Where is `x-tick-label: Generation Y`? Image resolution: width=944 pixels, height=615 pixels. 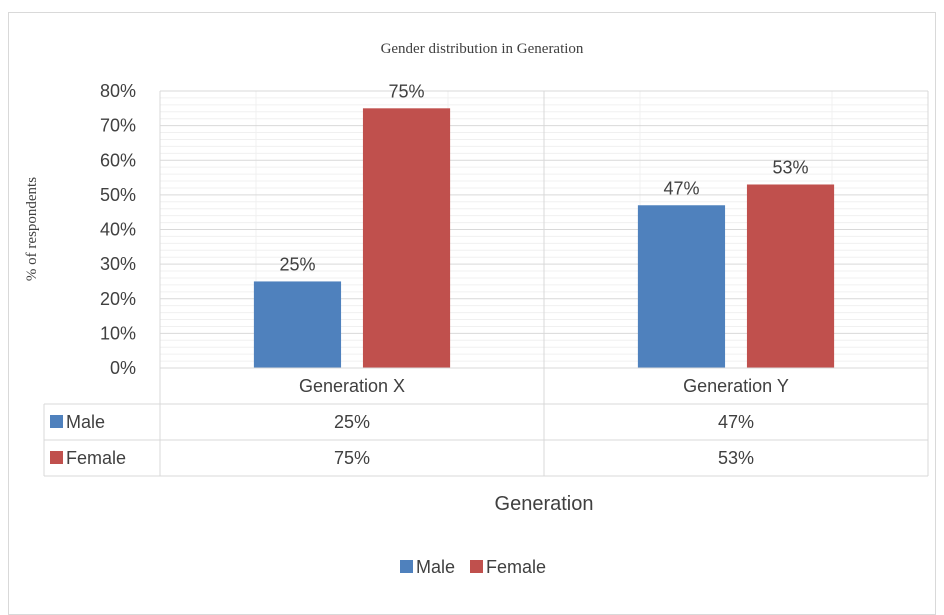
x-tick-label: Generation Y is located at coordinates (736, 386).